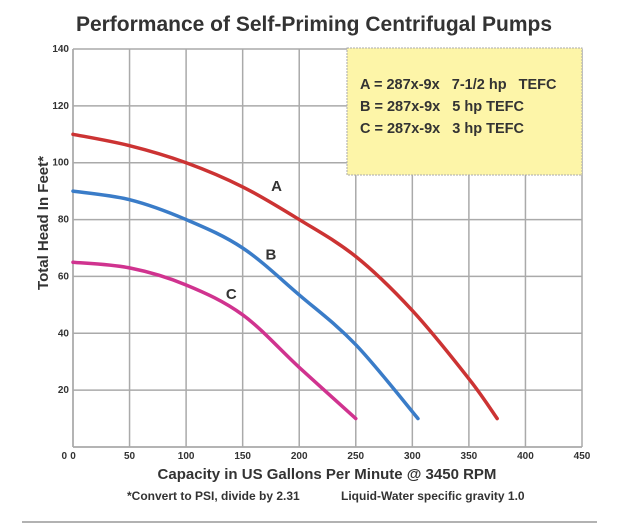 The height and width of the screenshot is (525, 625). I want to click on x-tick-labels: 0 50 100 150 200 250 300 350 400 450, so click(330, 456).